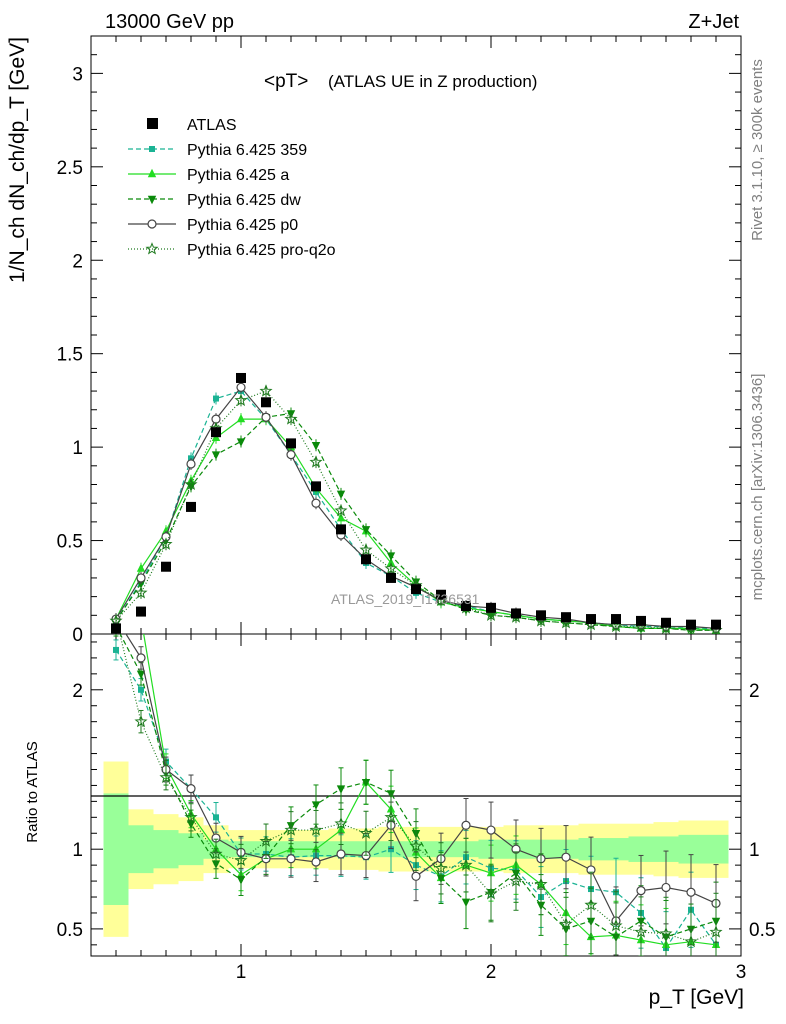 This screenshot has width=786, height=1024. I want to click on ratio-tick-label: 0.5, so click(70, 930).